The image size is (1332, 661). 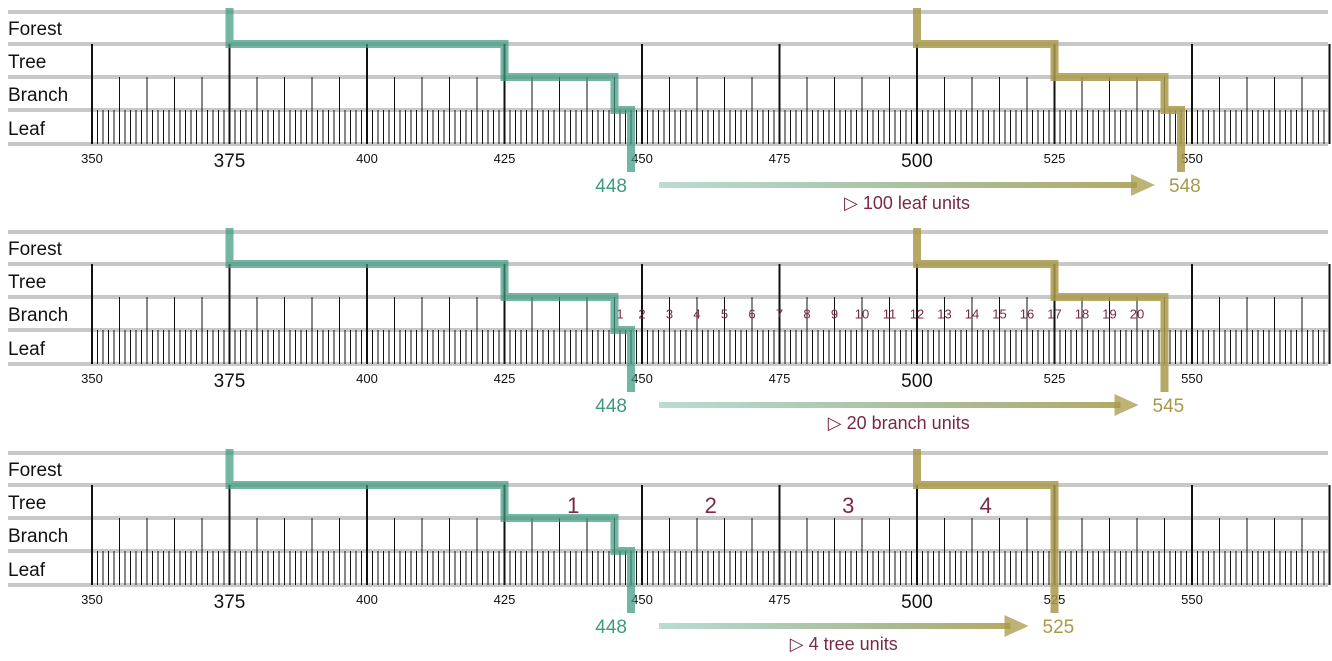 I want to click on unit-number: 17, so click(x=1054, y=314).